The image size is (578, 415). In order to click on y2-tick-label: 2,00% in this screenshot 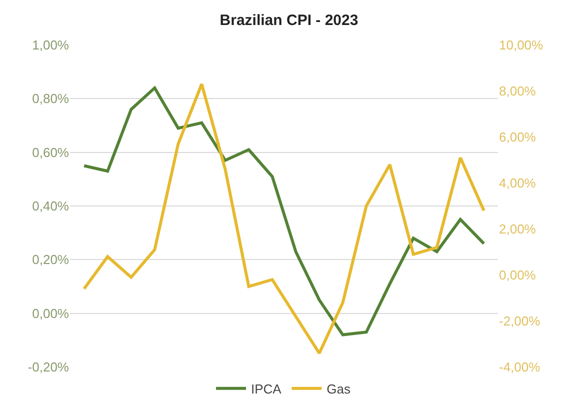, I will do `click(517, 229)`.